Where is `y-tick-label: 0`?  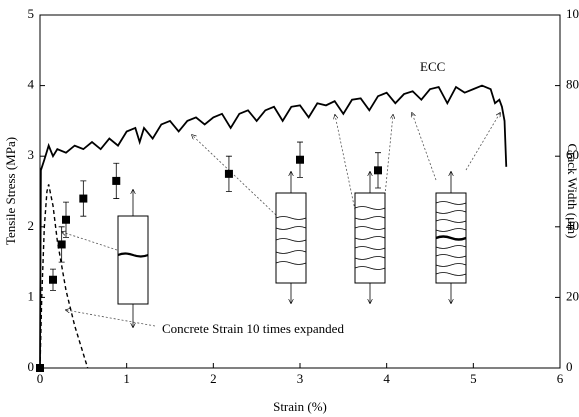
y-tick-label: 0 is located at coordinates (31, 366).